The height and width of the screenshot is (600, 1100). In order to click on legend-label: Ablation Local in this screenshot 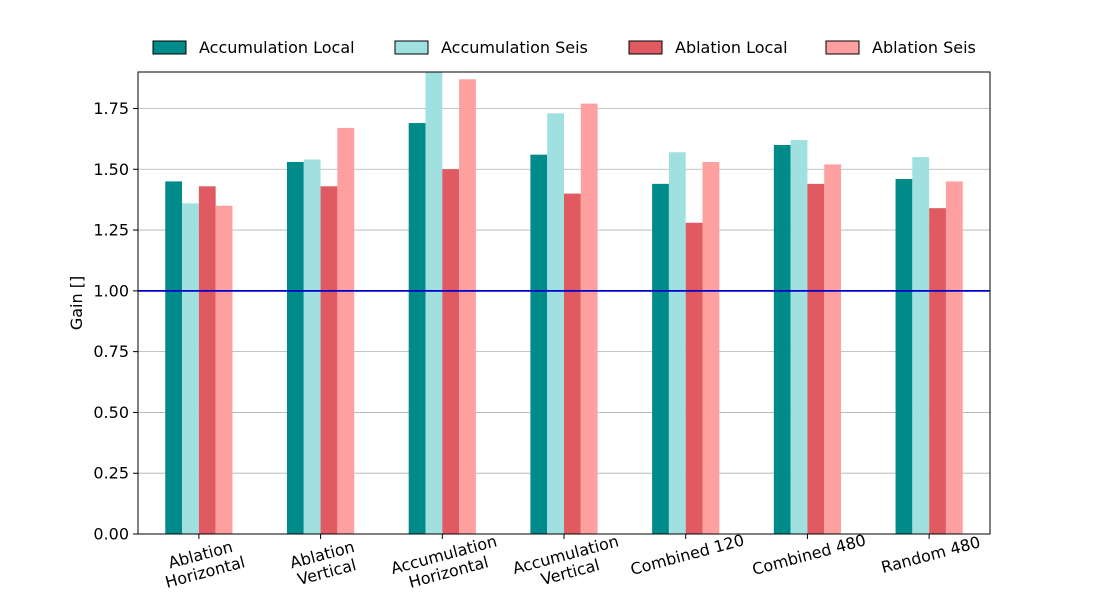, I will do `click(731, 47)`.